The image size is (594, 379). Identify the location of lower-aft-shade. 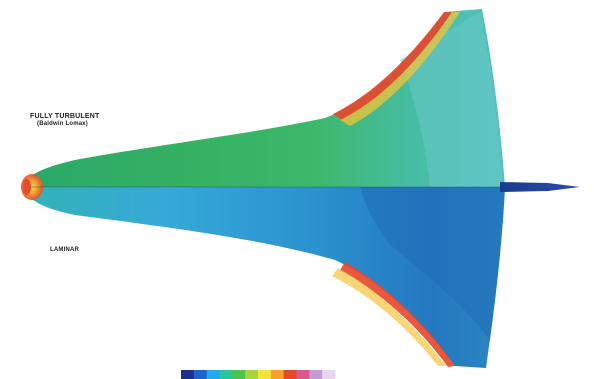
(432, 263).